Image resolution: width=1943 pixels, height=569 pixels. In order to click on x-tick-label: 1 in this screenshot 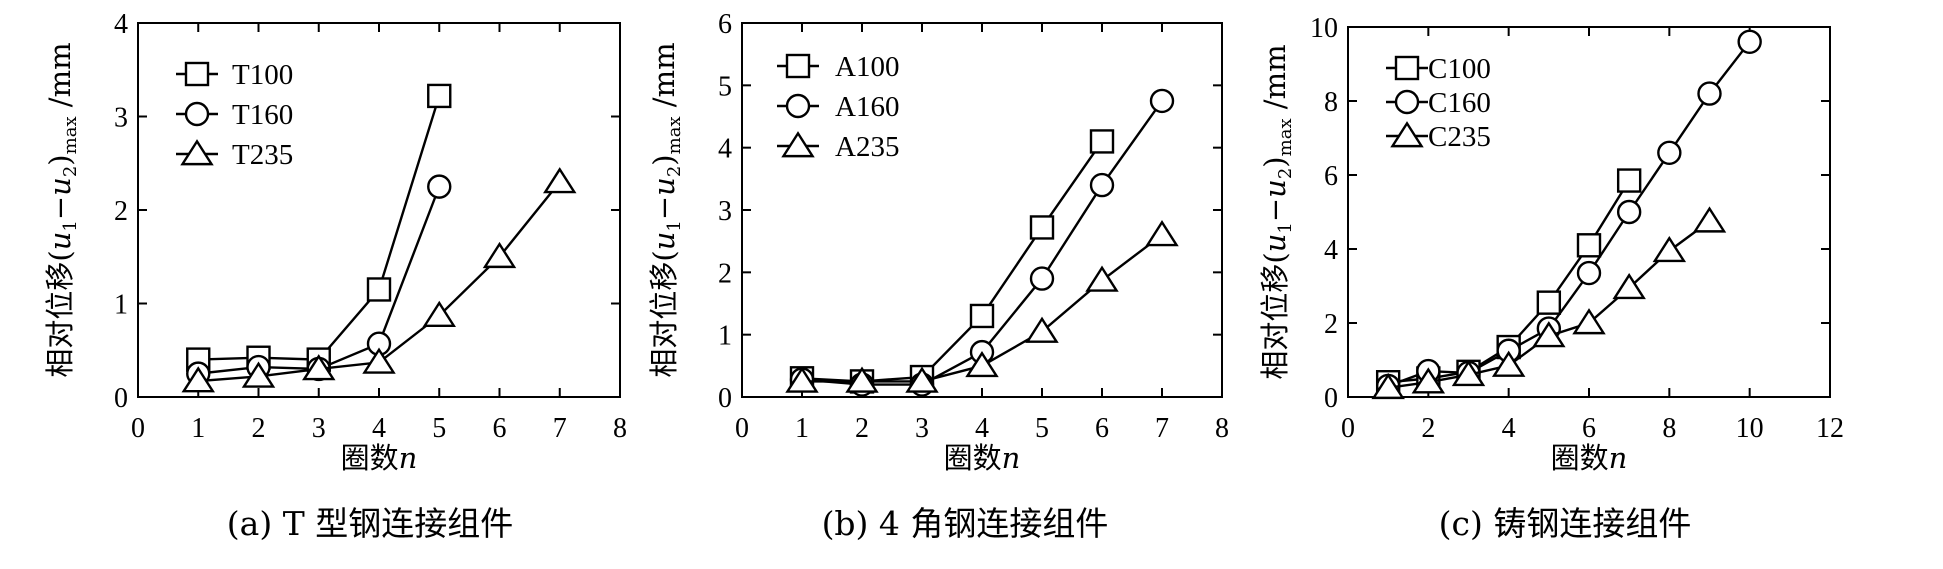, I will do `click(198, 428)`.